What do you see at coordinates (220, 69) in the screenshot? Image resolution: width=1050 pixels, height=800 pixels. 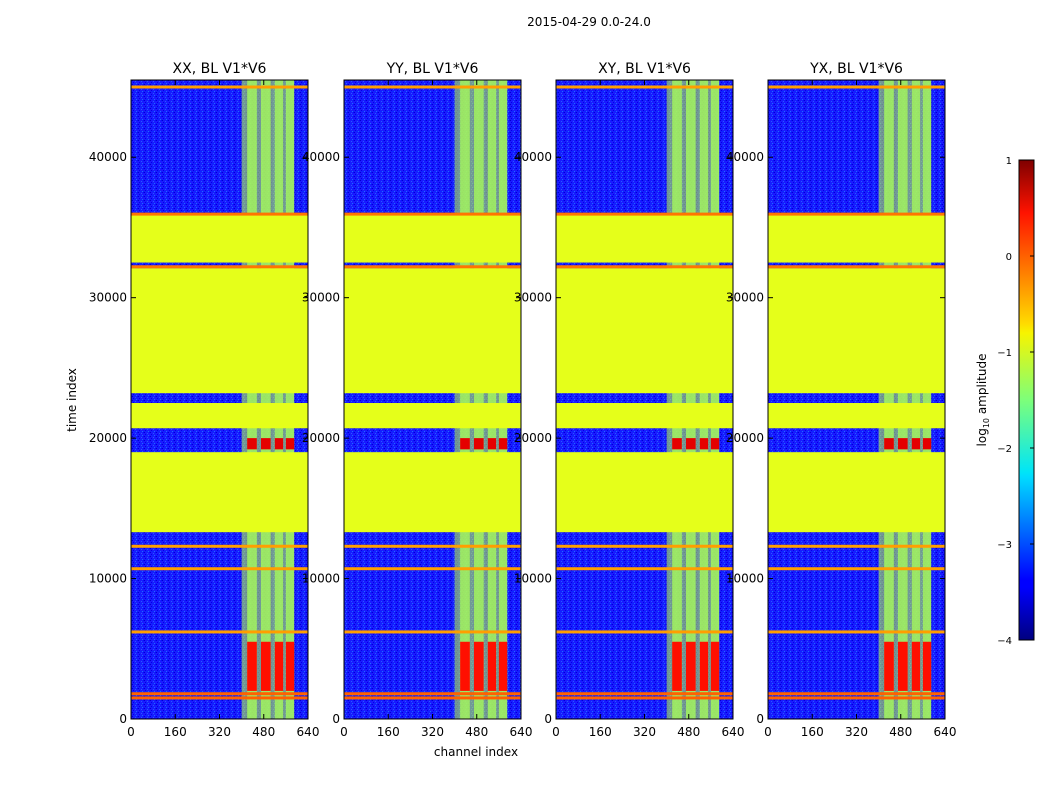 I see `panel-title: XX, BL V1*V6` at bounding box center [220, 69].